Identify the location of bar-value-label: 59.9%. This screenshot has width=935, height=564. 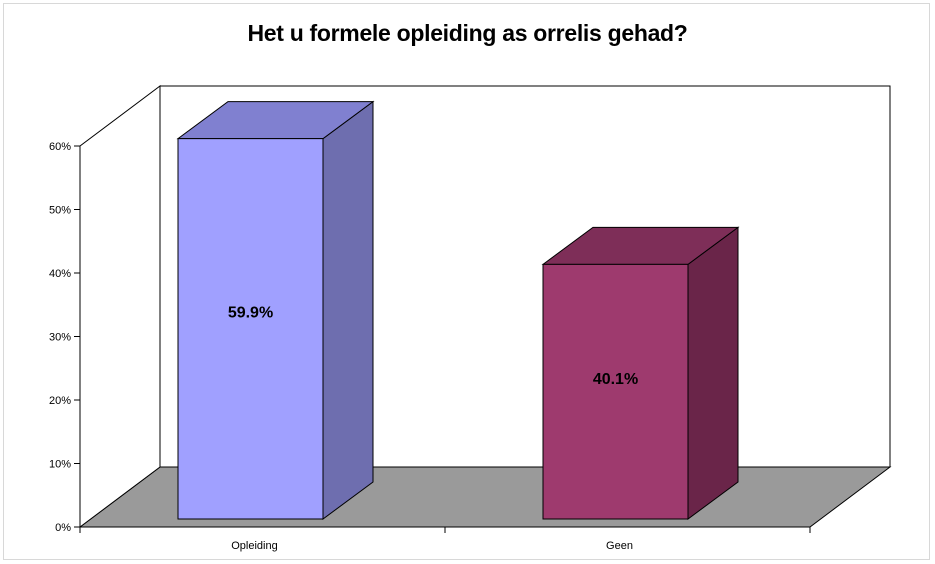
(250, 312).